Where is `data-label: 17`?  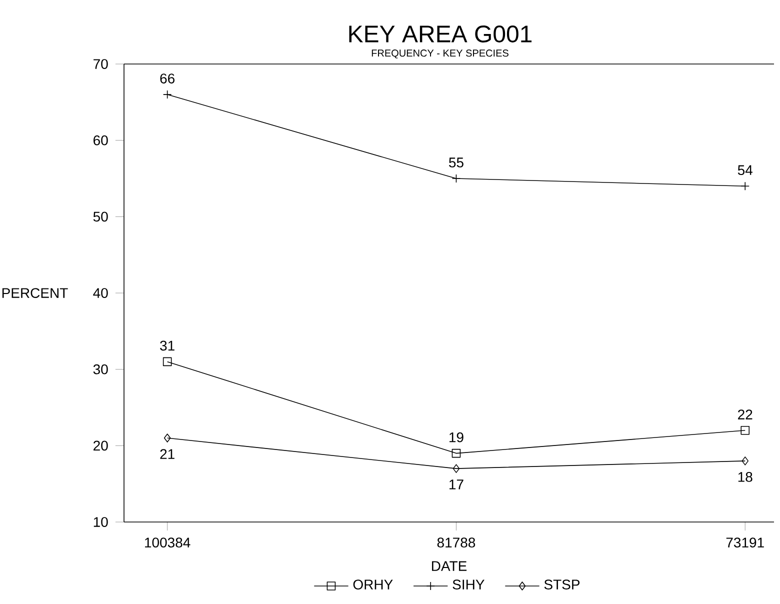 data-label: 17 is located at coordinates (457, 485).